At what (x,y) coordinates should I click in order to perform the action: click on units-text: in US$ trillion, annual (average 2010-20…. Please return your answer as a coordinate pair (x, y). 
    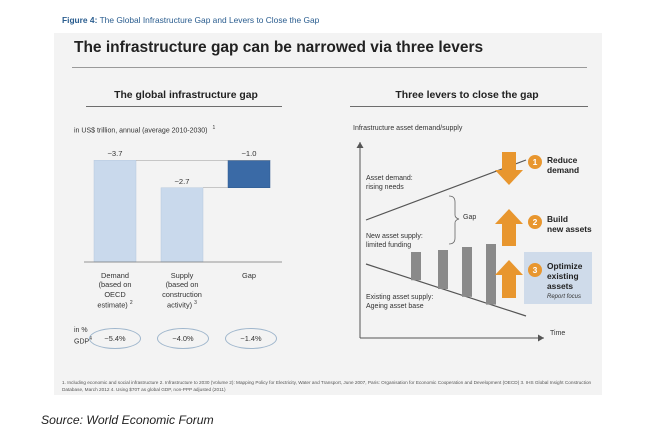
    Looking at the image, I should click on (141, 131).